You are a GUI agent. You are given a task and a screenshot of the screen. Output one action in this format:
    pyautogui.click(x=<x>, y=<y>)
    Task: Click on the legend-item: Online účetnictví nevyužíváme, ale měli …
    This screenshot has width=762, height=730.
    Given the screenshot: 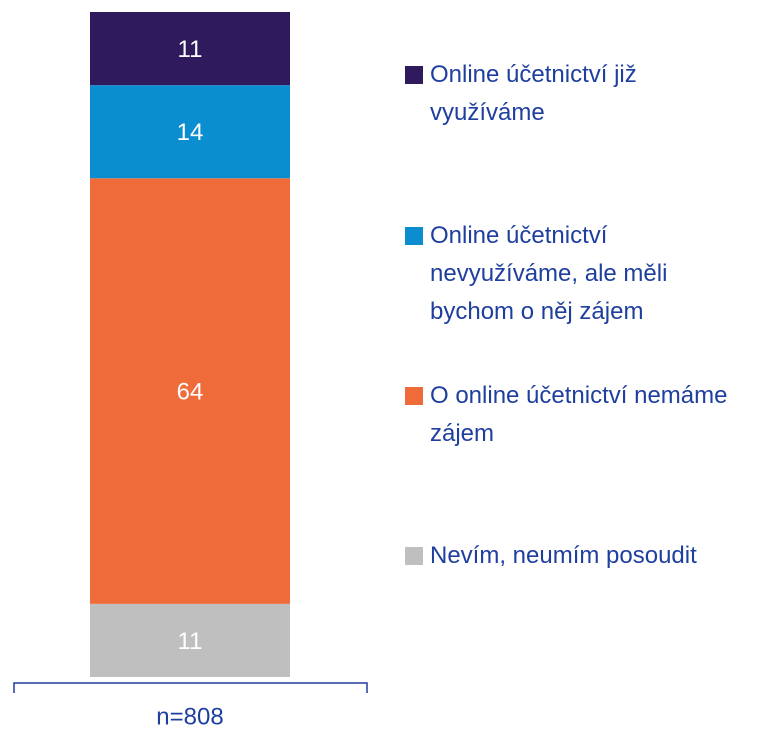 What is the action you would take?
    pyautogui.click(x=570, y=274)
    